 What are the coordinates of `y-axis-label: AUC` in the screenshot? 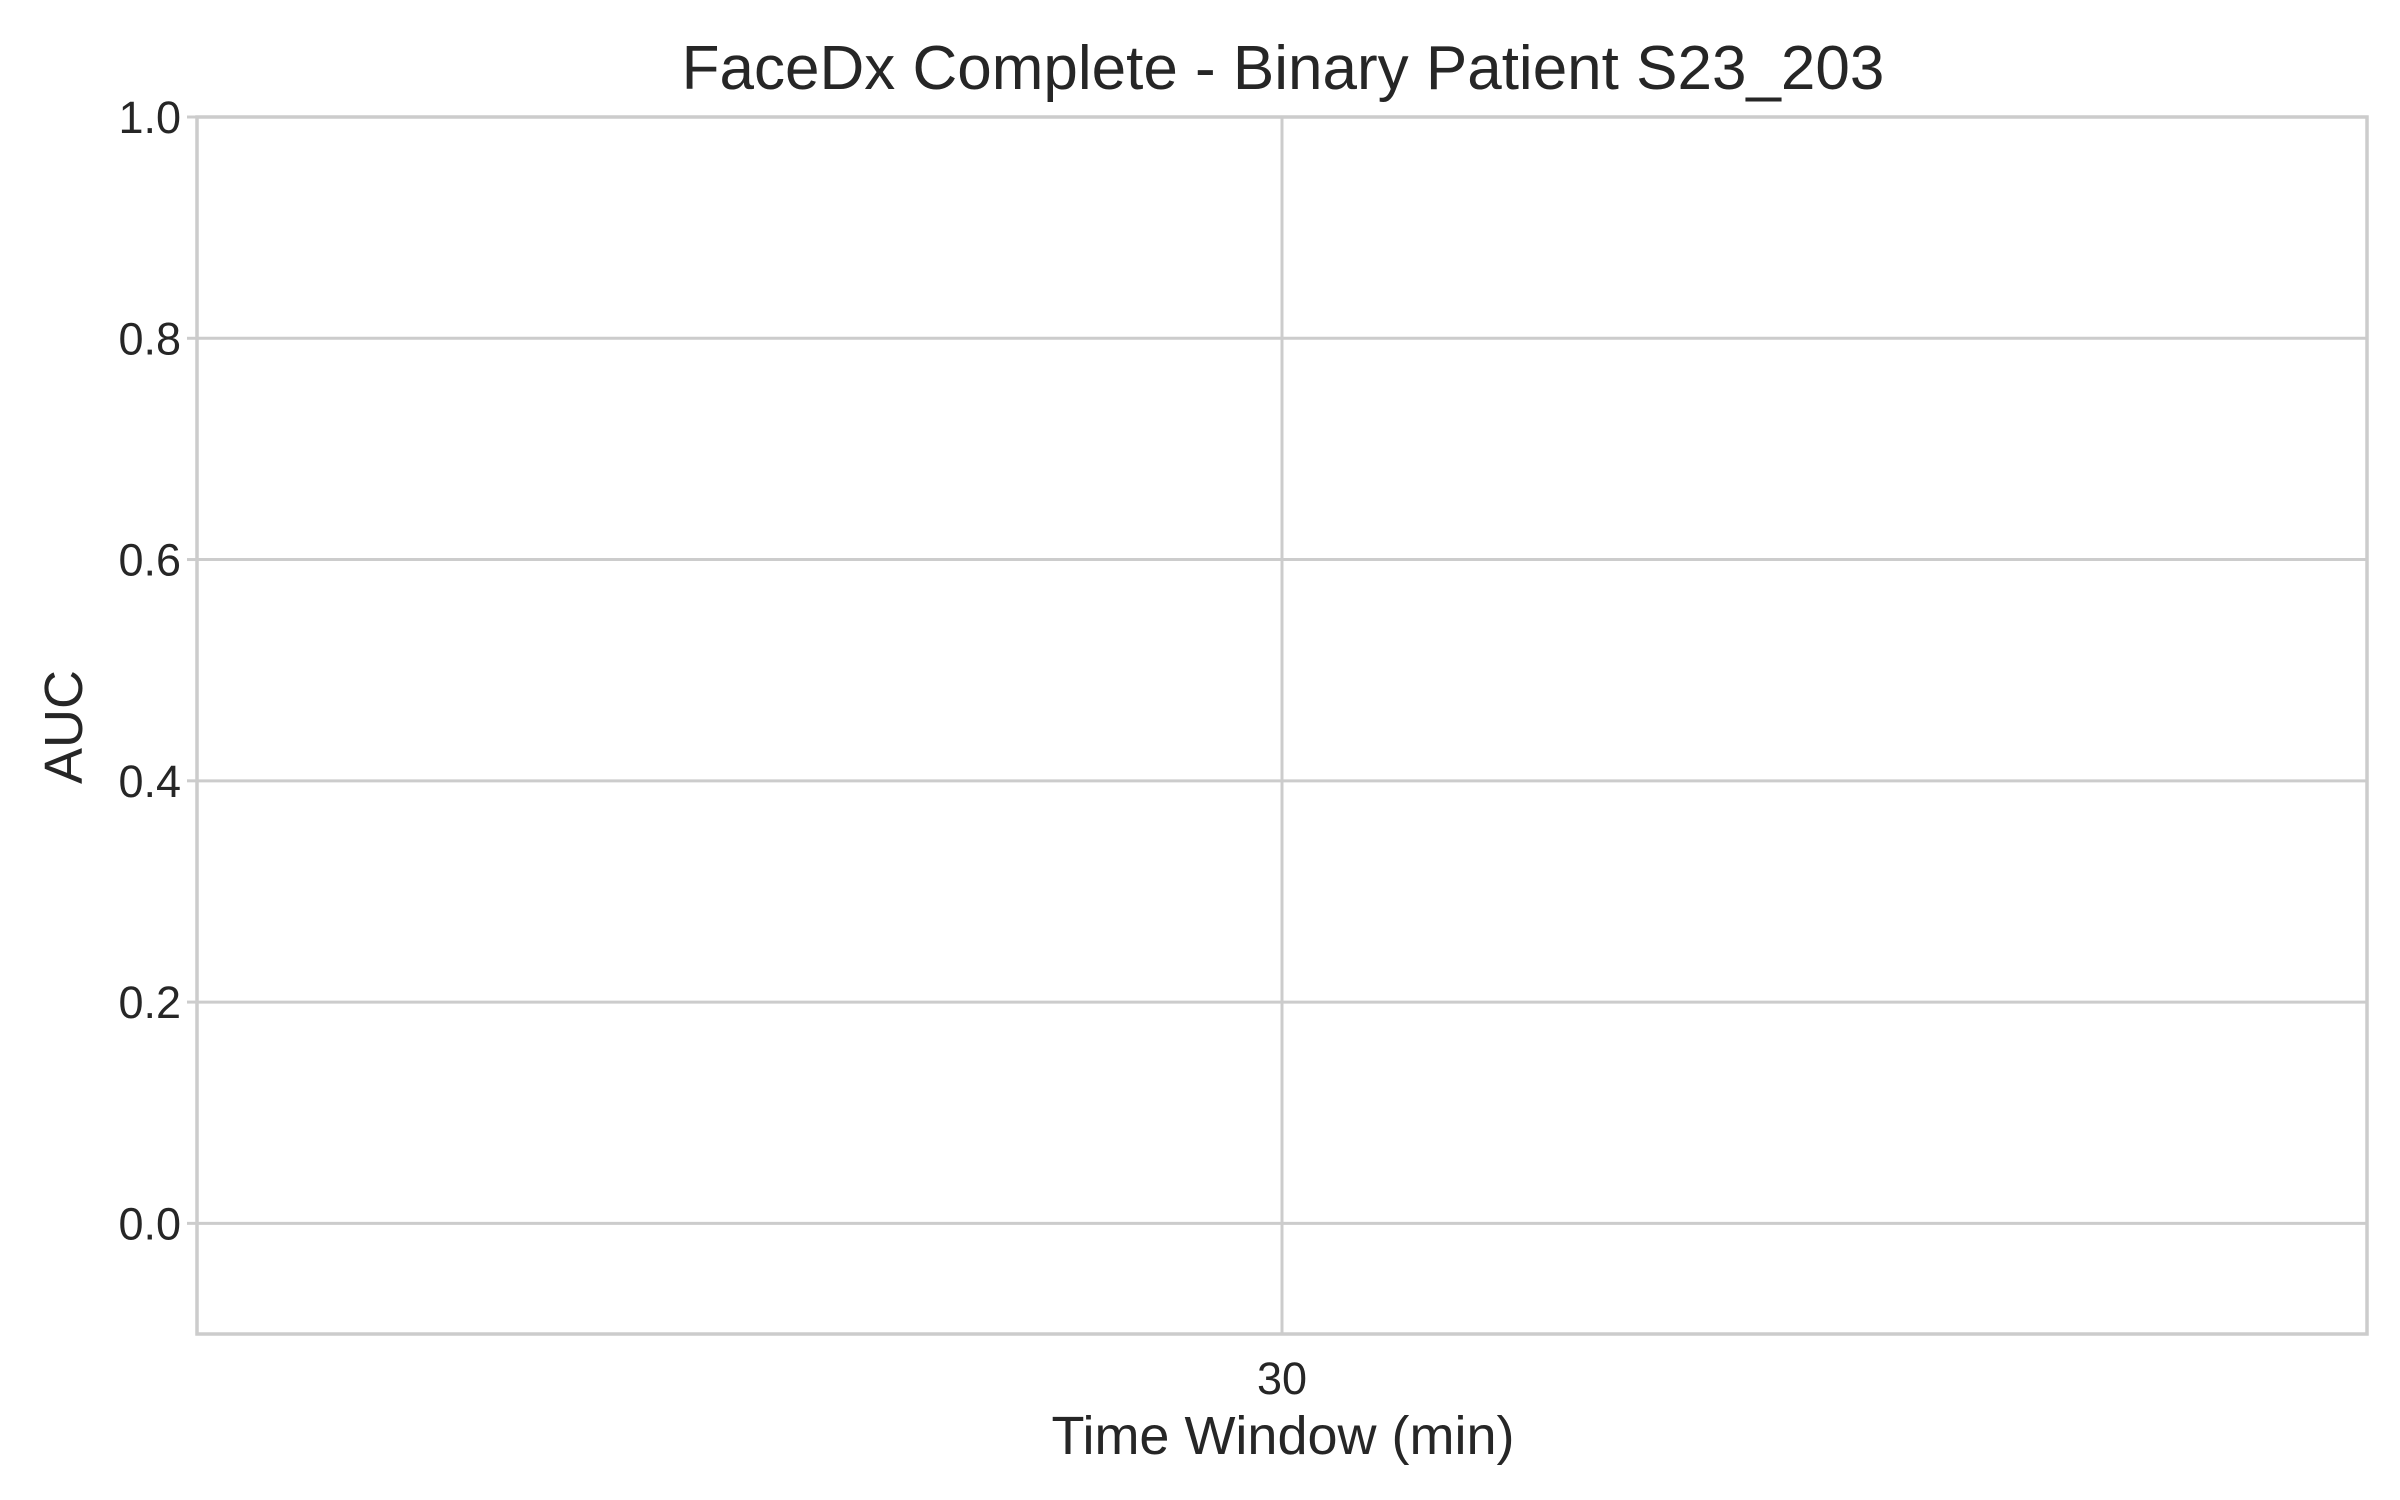 It's located at (64, 727).